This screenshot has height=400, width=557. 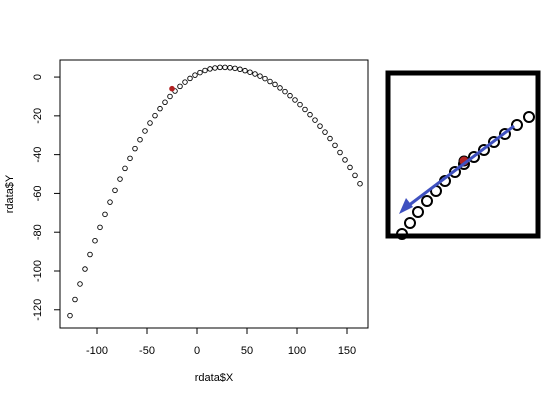 I want to click on inset-arrow-head, so click(x=406, y=206).